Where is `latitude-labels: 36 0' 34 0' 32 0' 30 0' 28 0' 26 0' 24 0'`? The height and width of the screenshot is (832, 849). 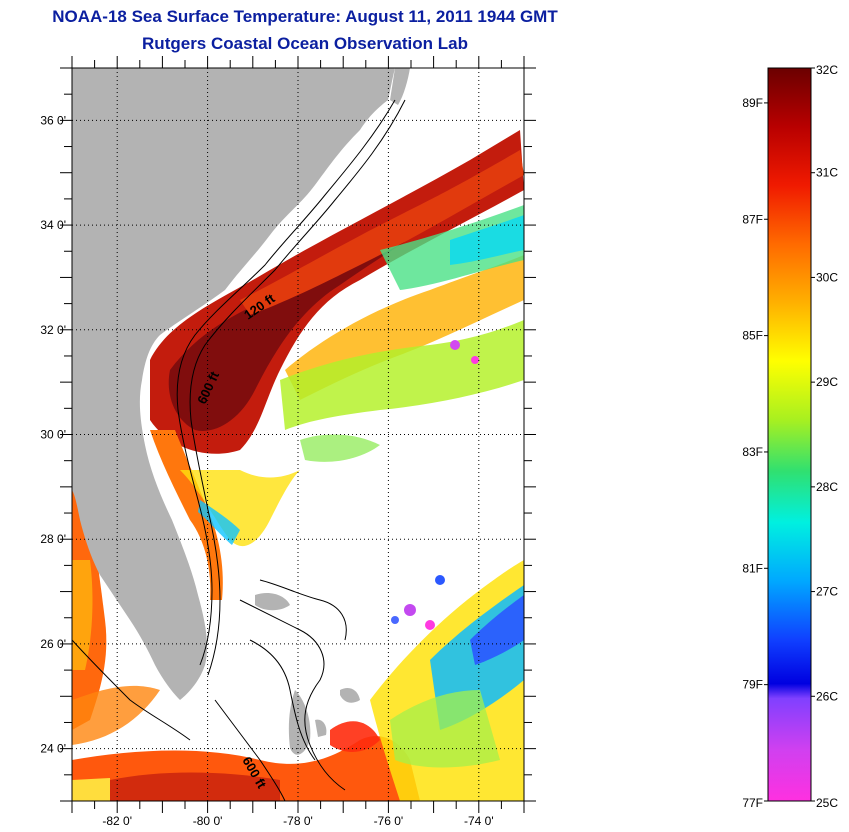
latitude-labels: 36 0' 34 0' 32 0' 30 0' 28 0' 26 0' 24 0' is located at coordinates (53, 434).